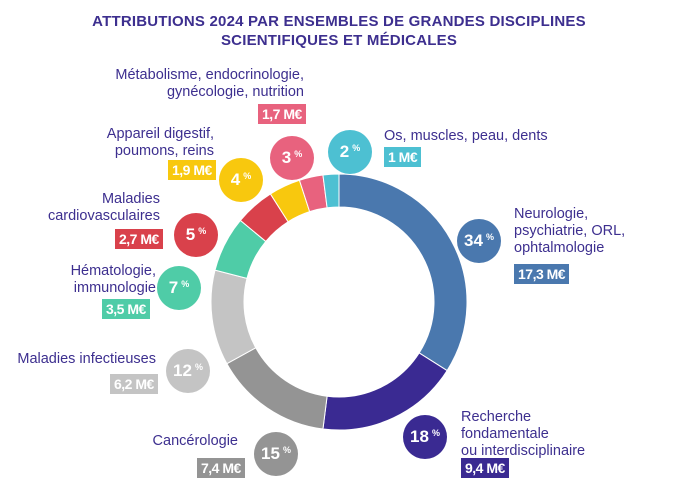  Describe the element at coordinates (235, 179) in the screenshot. I see `percent-value-appareil-digestif: 4` at that location.